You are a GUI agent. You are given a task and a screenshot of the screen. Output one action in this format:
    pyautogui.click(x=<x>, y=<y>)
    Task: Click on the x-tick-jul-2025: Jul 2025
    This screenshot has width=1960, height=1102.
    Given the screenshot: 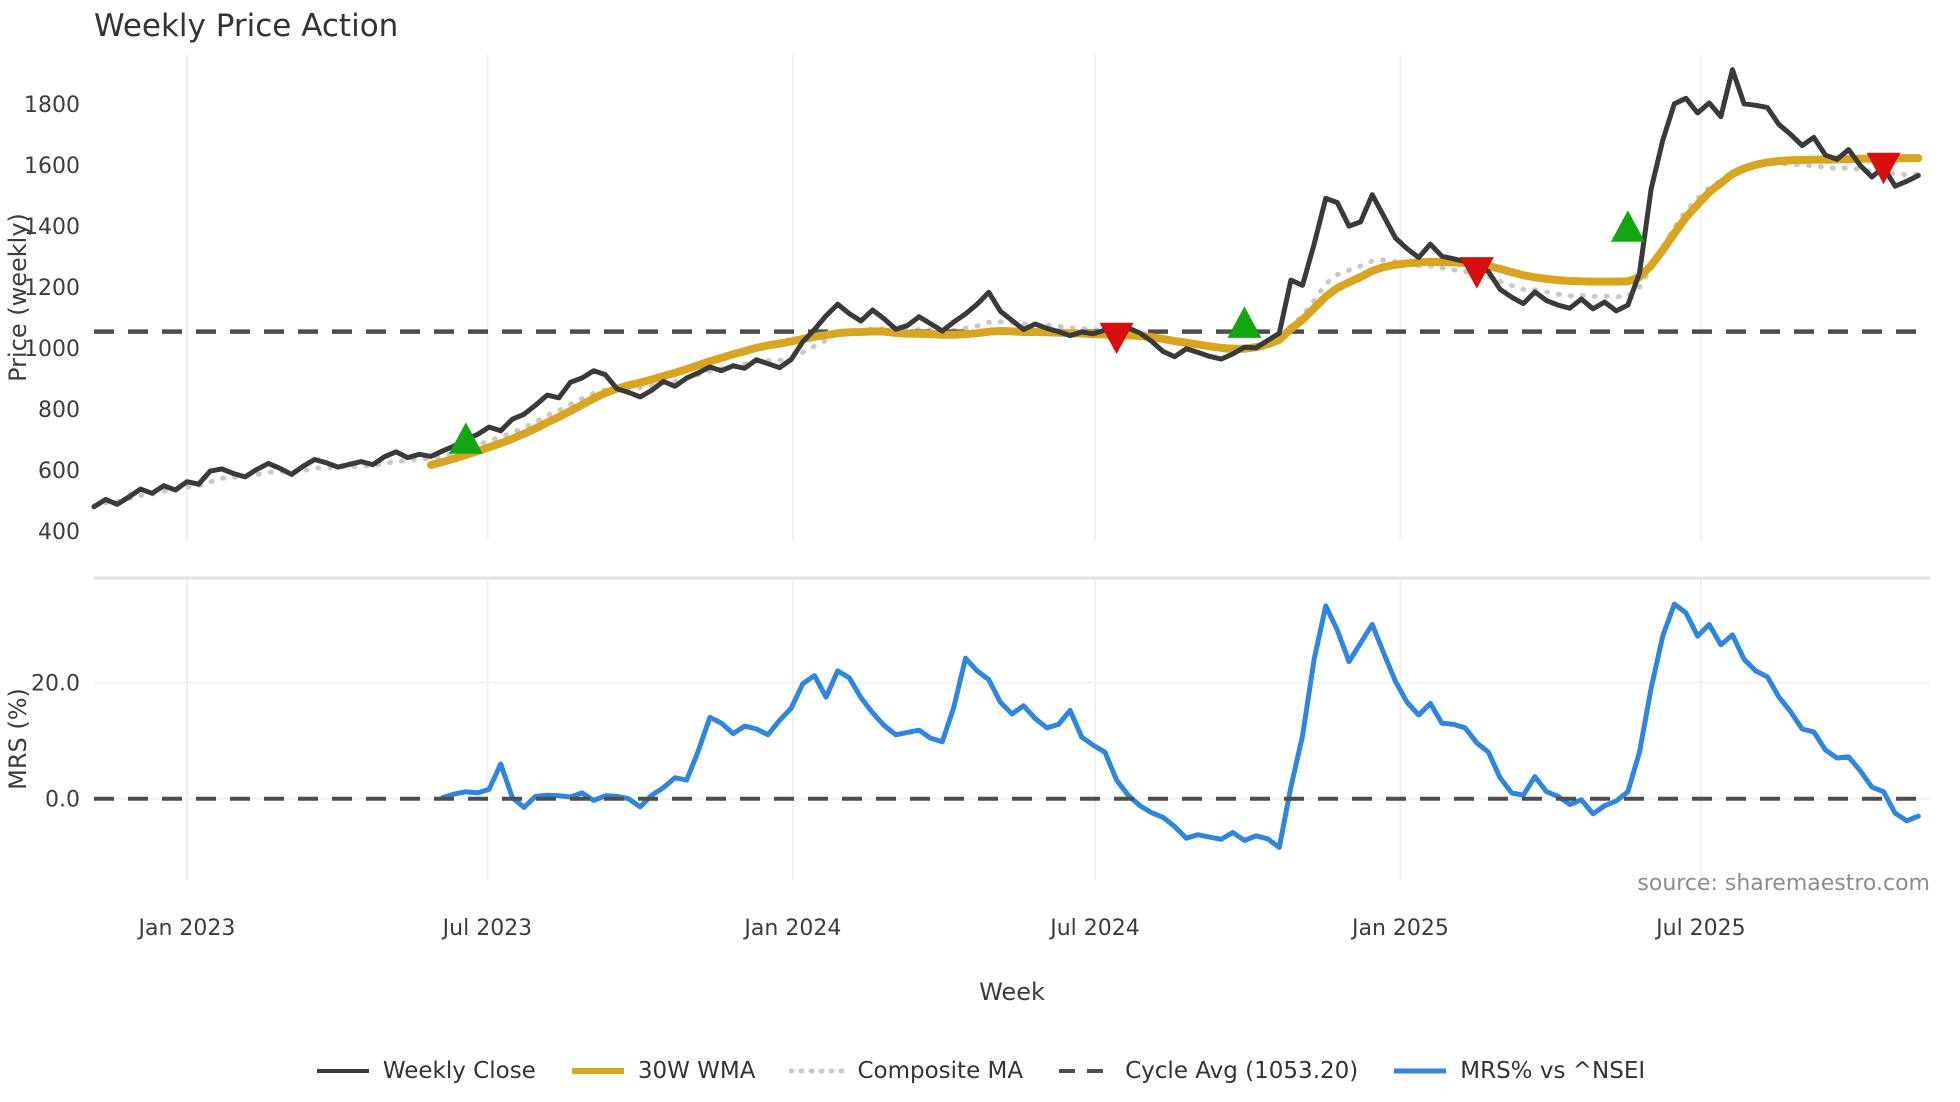 What is the action you would take?
    pyautogui.click(x=1700, y=928)
    